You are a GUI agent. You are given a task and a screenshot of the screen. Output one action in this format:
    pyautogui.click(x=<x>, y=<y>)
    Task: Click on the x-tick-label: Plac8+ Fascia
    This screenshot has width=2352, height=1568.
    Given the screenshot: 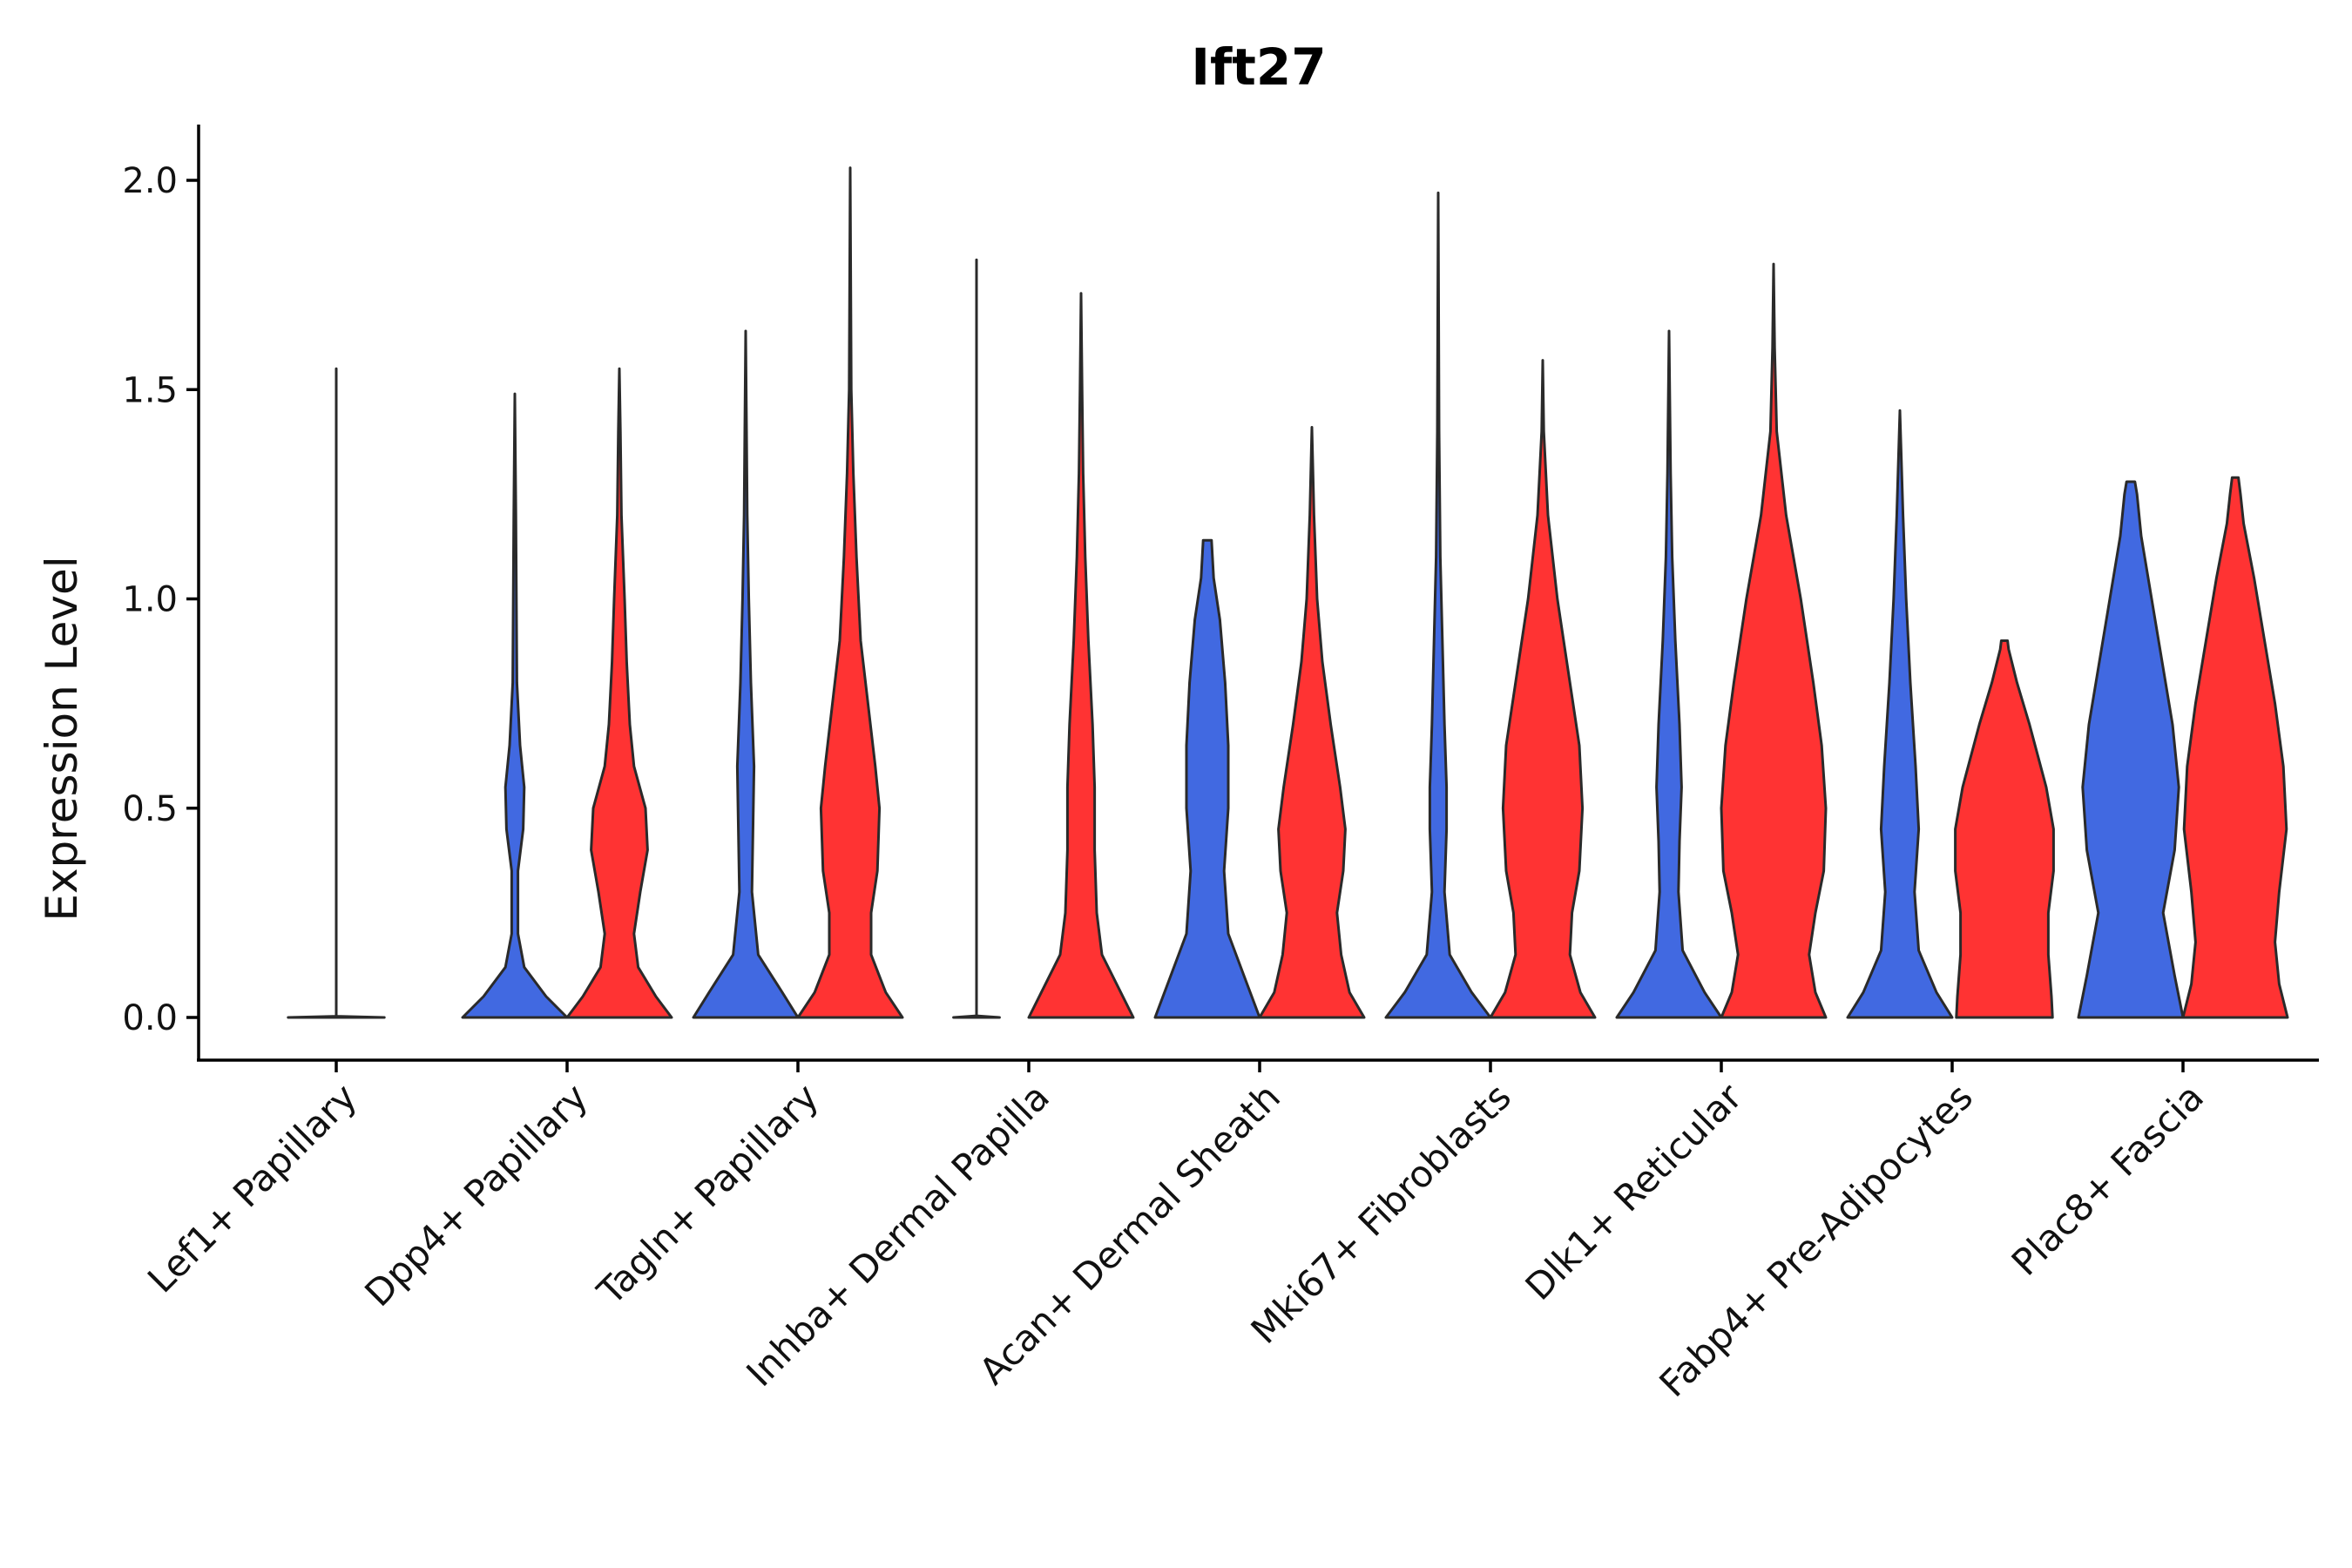 What is the action you would take?
    pyautogui.click(x=2108, y=1179)
    